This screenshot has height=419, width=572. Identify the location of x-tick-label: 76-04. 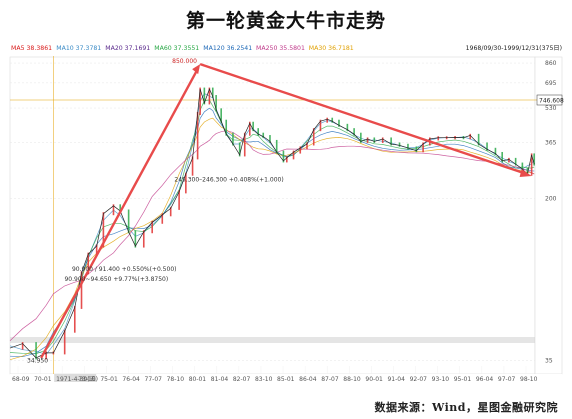
(131, 379).